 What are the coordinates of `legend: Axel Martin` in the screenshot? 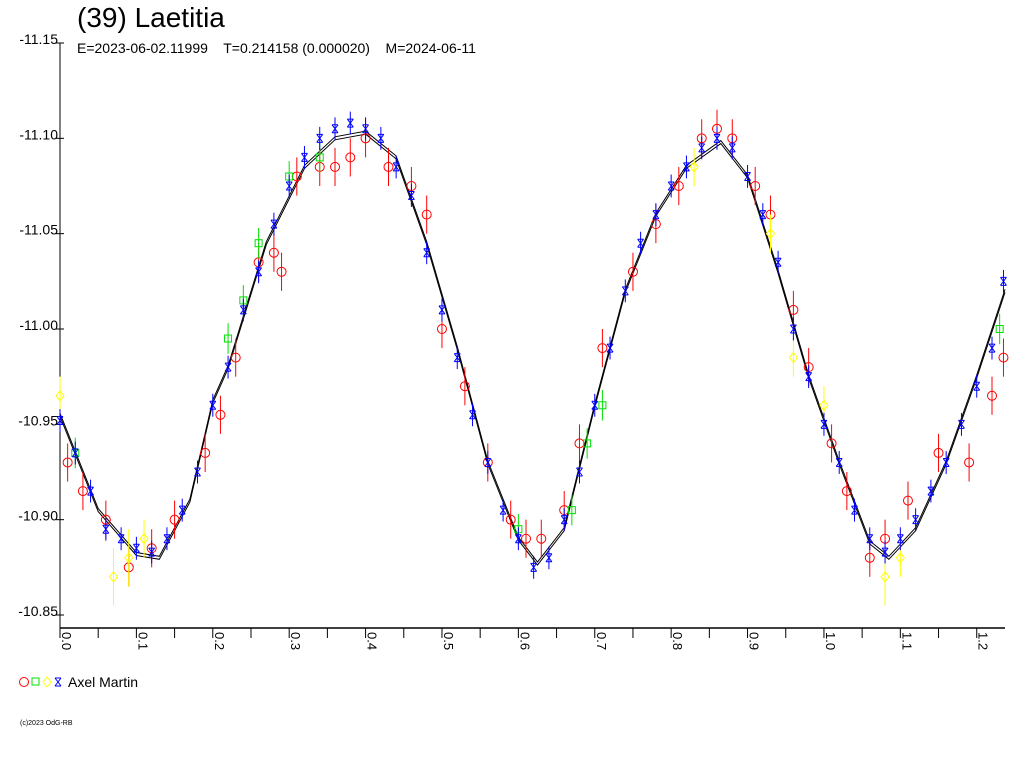 It's located at (78, 682).